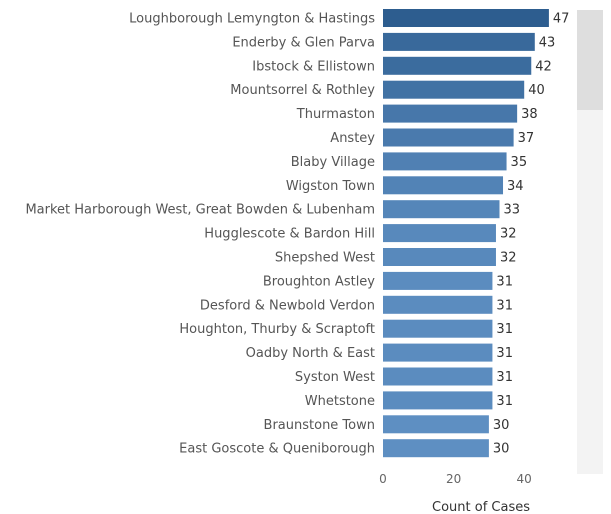 This screenshot has width=611, height=514. What do you see at coordinates (313, 66) in the screenshot?
I see `category-label: Ibstock & Ellistown` at bounding box center [313, 66].